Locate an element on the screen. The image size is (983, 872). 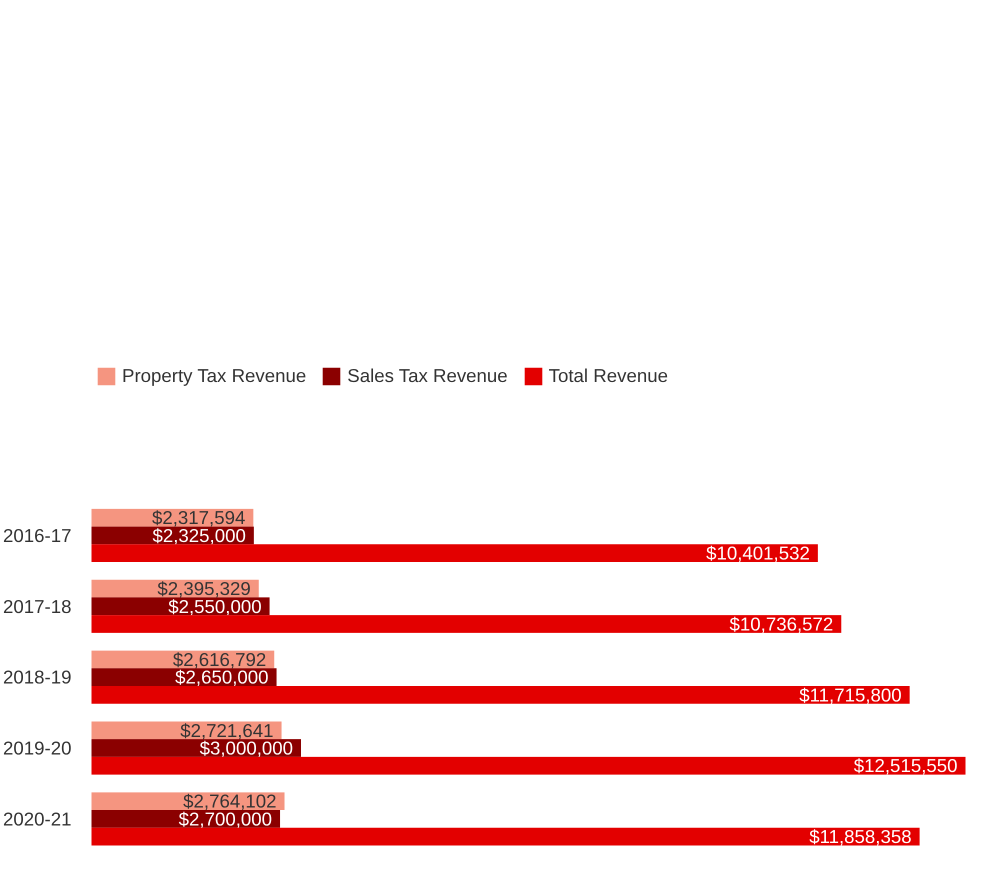
legend-label: Sales Tax Revenue is located at coordinates (427, 375).